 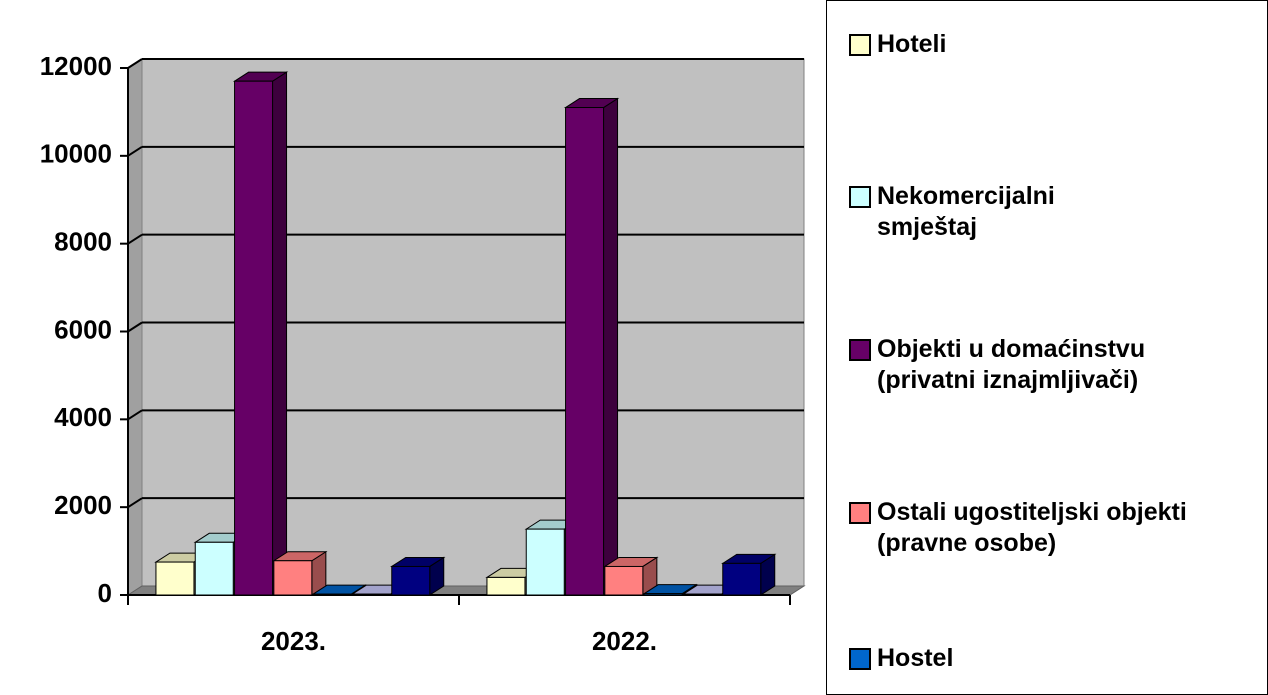 What do you see at coordinates (83, 329) in the screenshot?
I see `y-tick-label: 6000` at bounding box center [83, 329].